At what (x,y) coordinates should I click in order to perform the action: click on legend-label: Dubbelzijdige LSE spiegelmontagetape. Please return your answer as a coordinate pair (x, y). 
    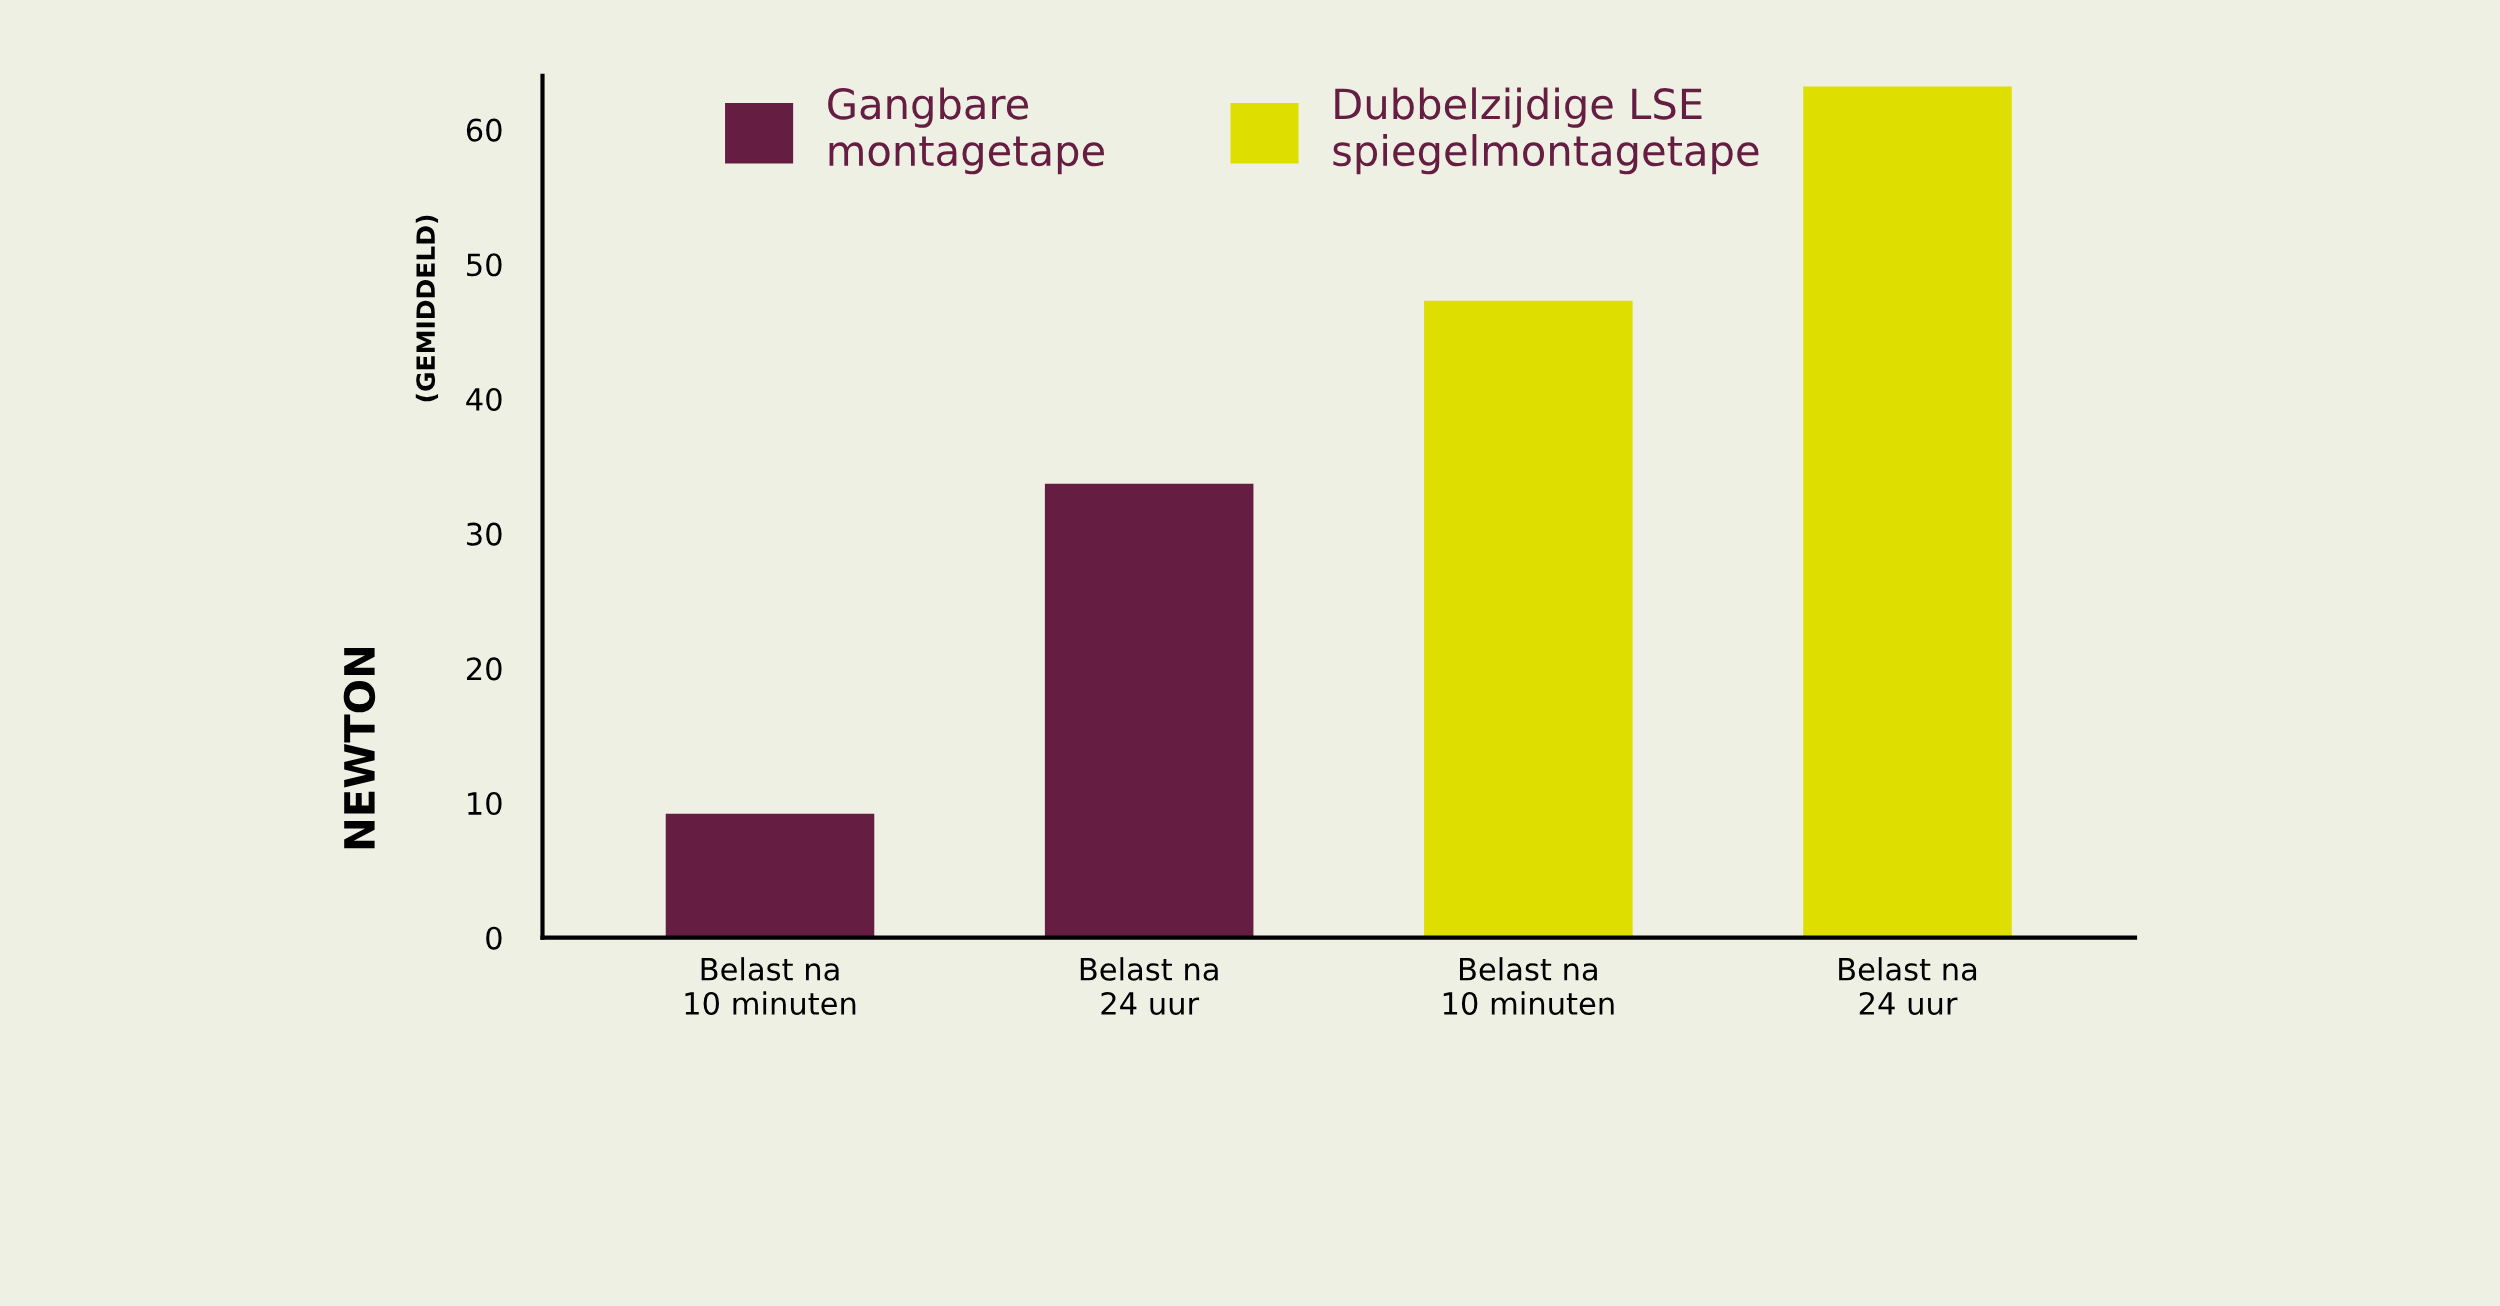
    Looking at the image, I should click on (1546, 131).